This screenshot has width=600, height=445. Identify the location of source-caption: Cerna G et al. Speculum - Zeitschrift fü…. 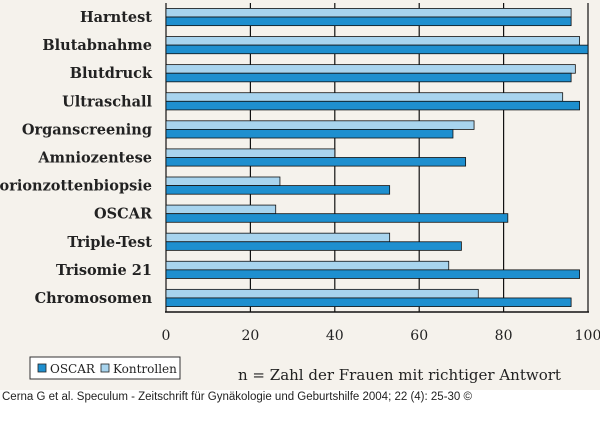
(237, 397).